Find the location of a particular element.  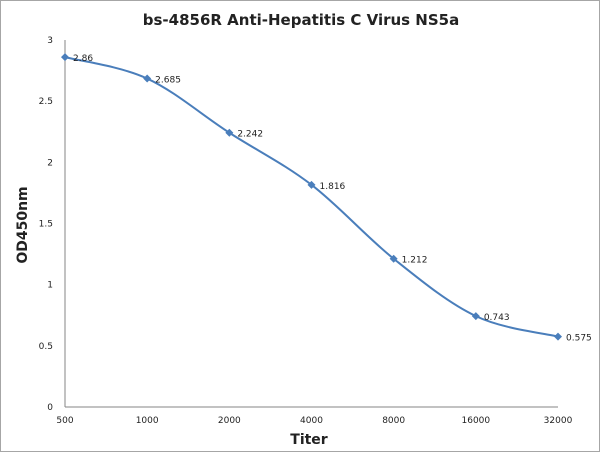

data-label: 2.86 is located at coordinates (83, 59).